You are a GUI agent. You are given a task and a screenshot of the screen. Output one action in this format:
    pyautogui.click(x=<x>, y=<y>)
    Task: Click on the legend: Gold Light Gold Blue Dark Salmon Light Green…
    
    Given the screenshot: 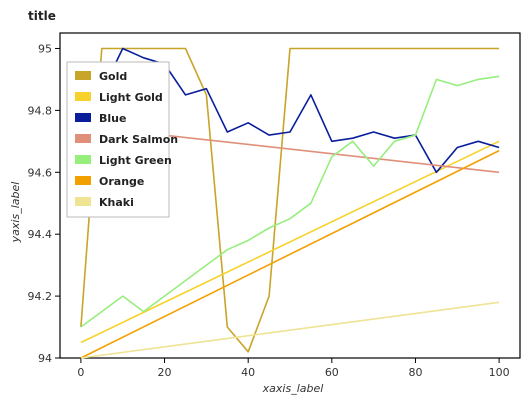 What is the action you would take?
    pyautogui.click(x=122, y=139)
    